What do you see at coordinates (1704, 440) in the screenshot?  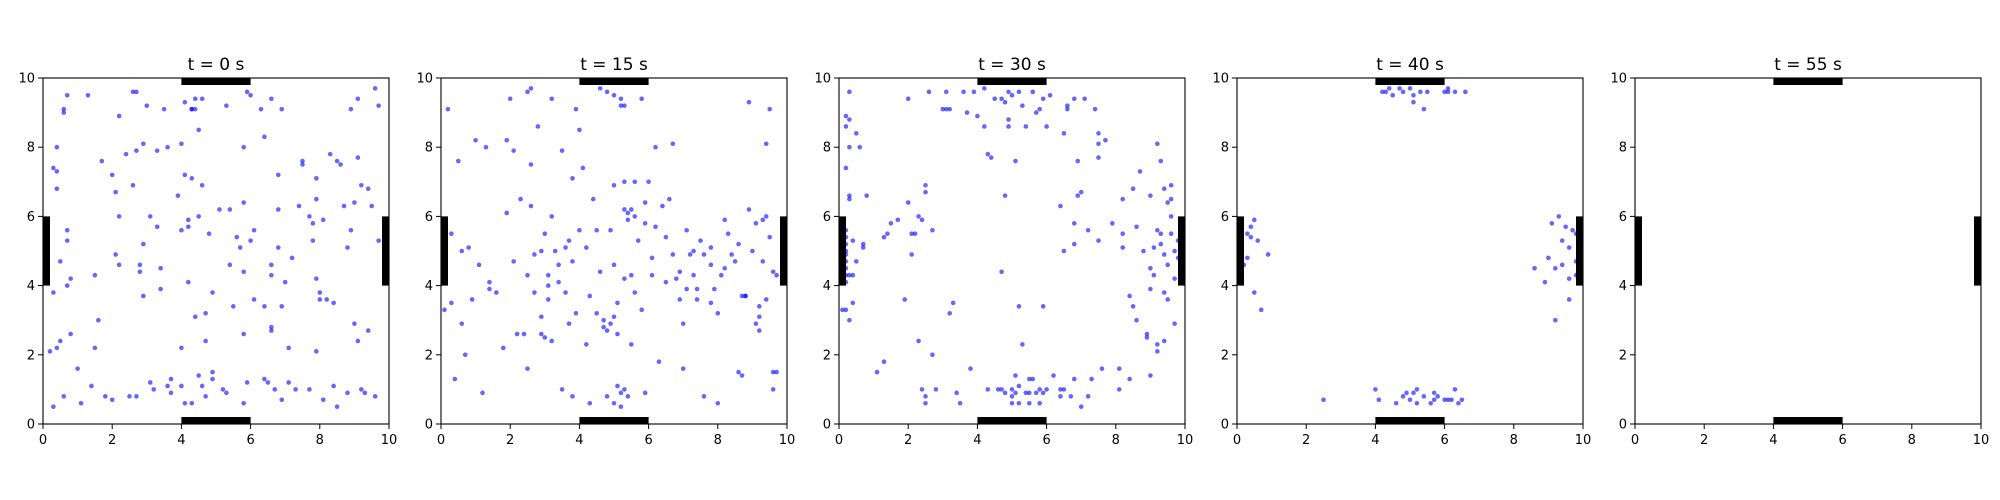 I see `x-tick-label: 2` at bounding box center [1704, 440].